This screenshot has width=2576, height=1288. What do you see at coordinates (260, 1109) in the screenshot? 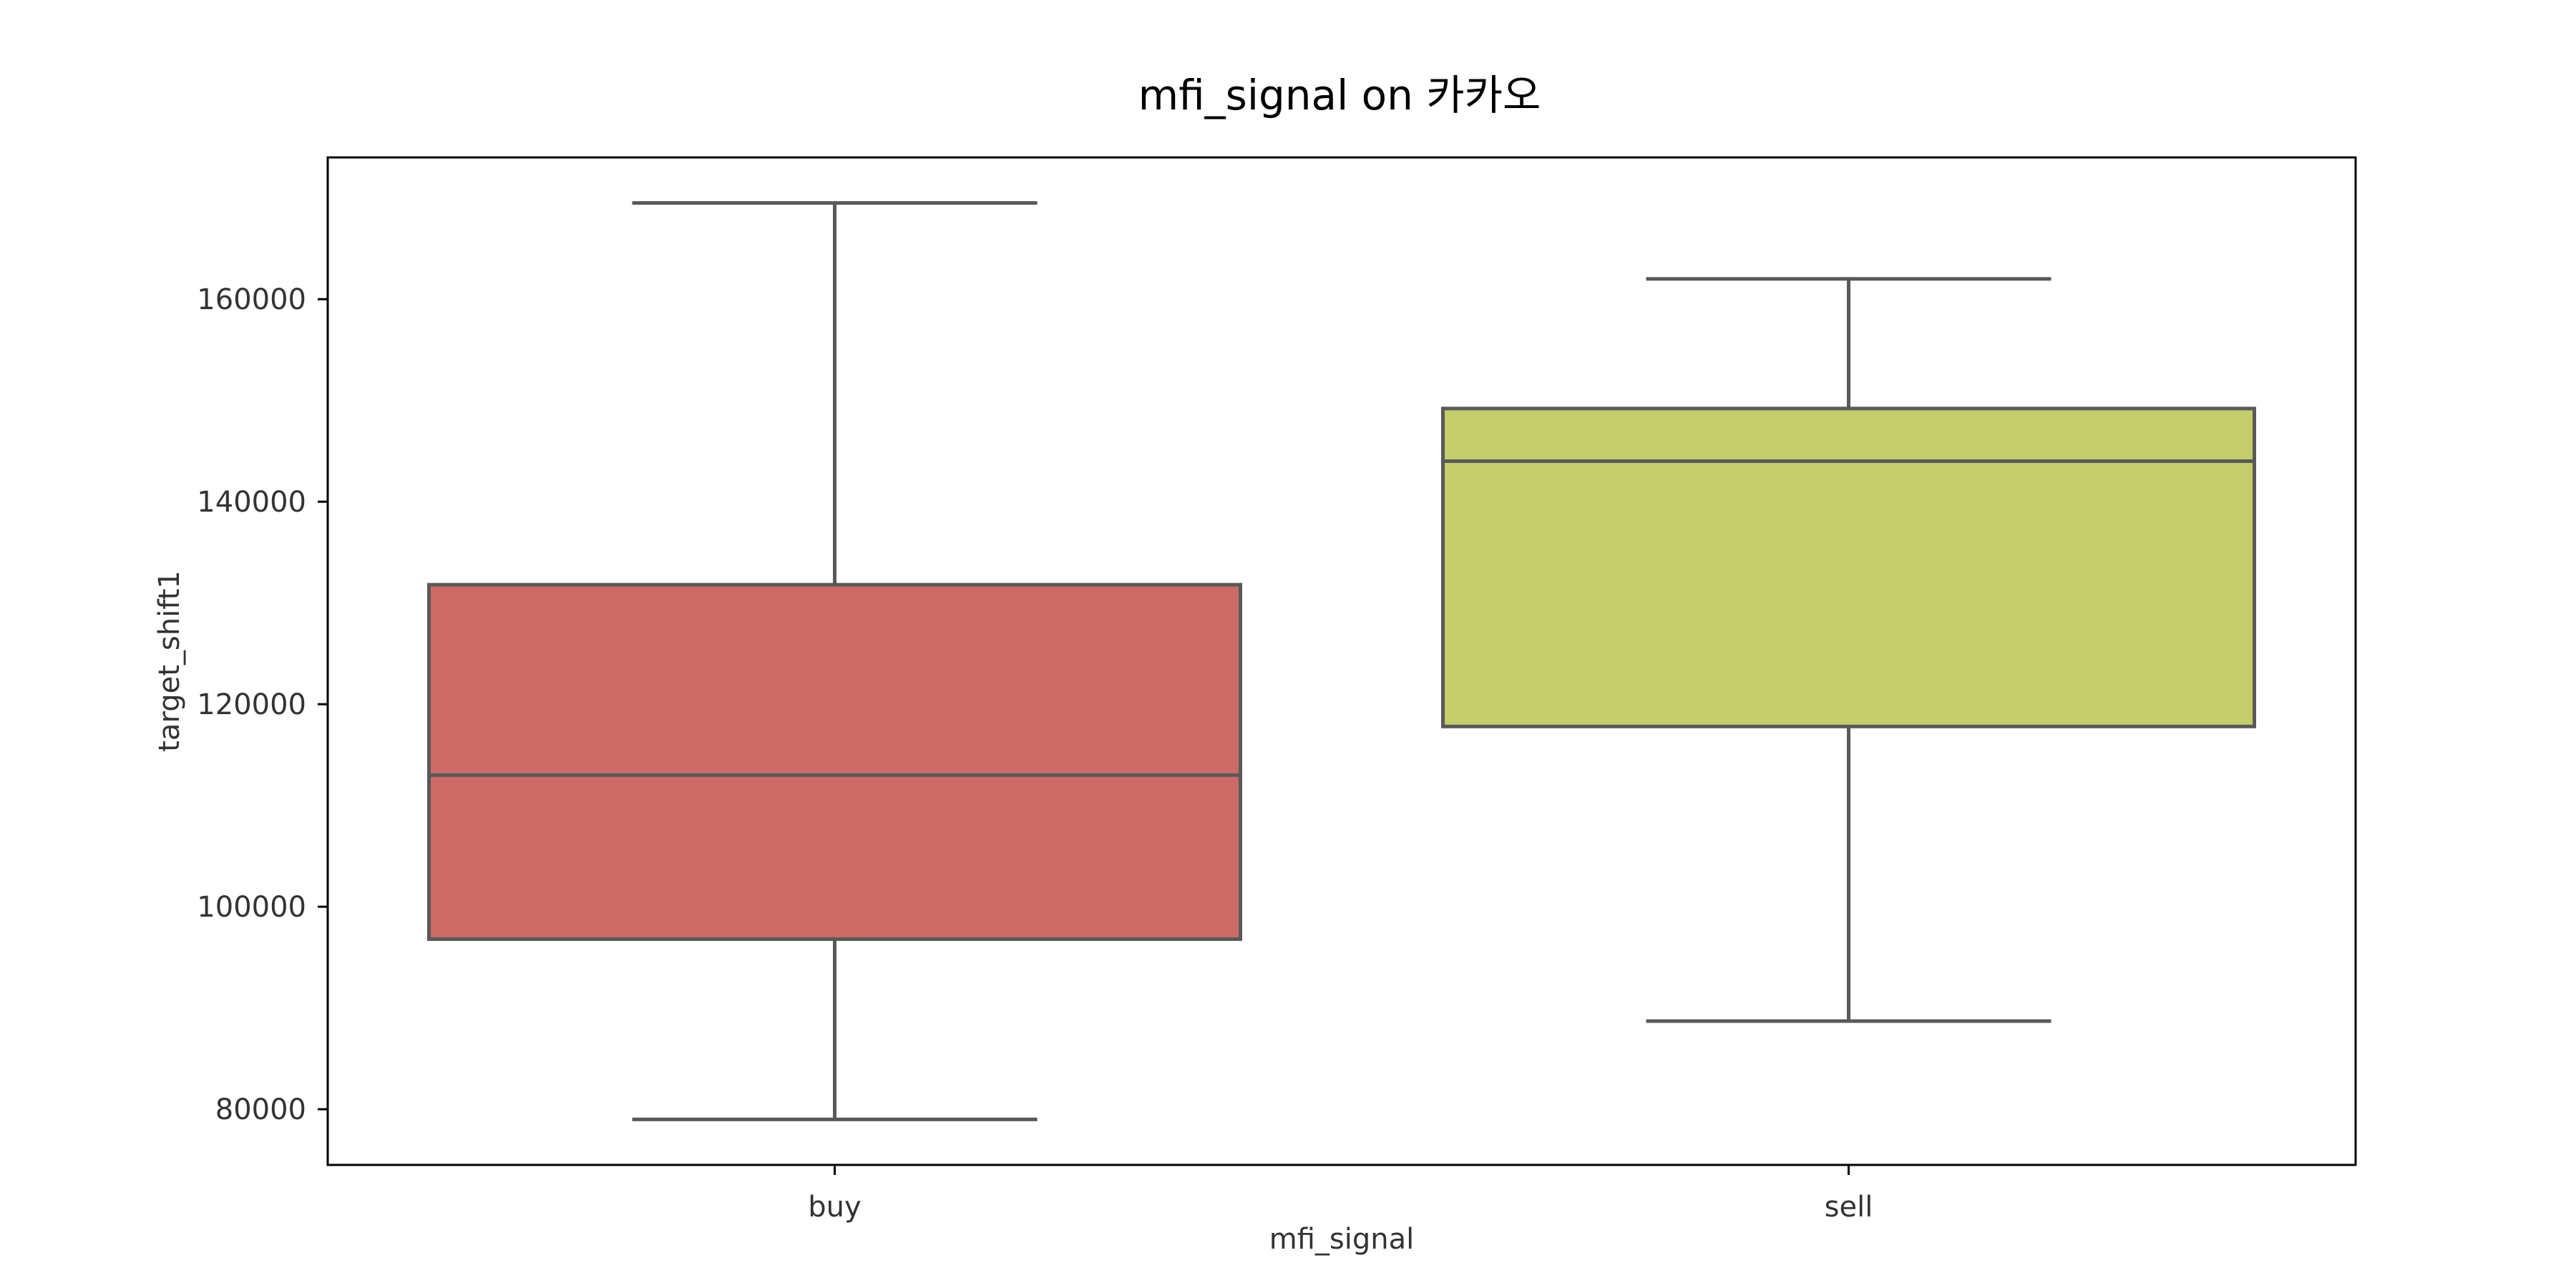
I see `y-tick-label: 80000` at bounding box center [260, 1109].